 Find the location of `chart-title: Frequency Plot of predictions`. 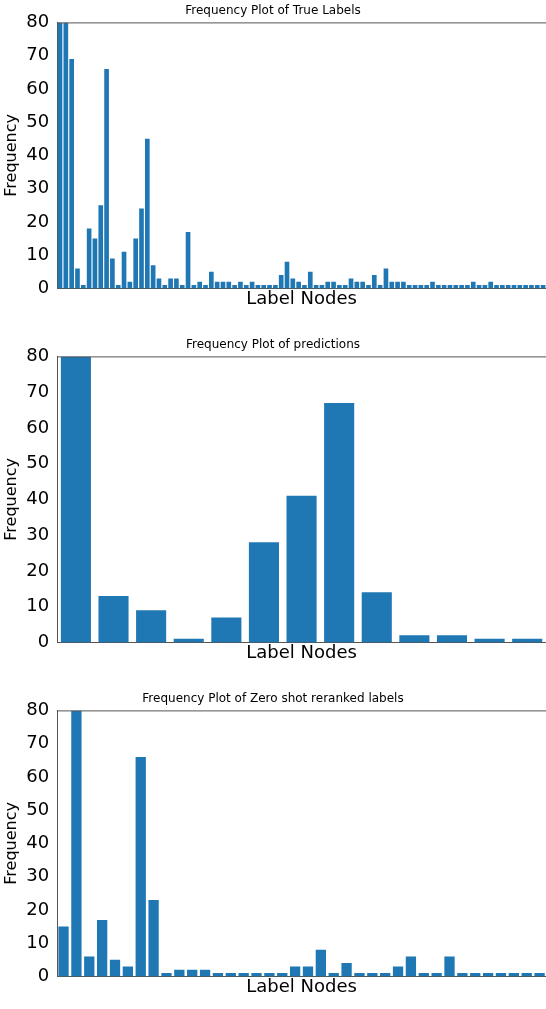

chart-title: Frequency Plot of predictions is located at coordinates (273, 344).